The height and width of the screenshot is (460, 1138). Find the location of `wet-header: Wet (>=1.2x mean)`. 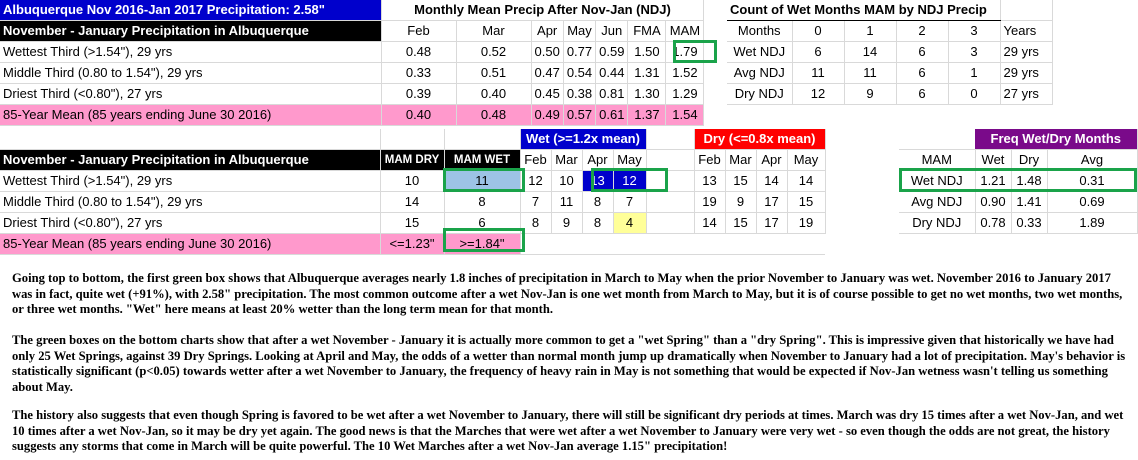

wet-header: Wet (>=1.2x mean) is located at coordinates (583, 139).